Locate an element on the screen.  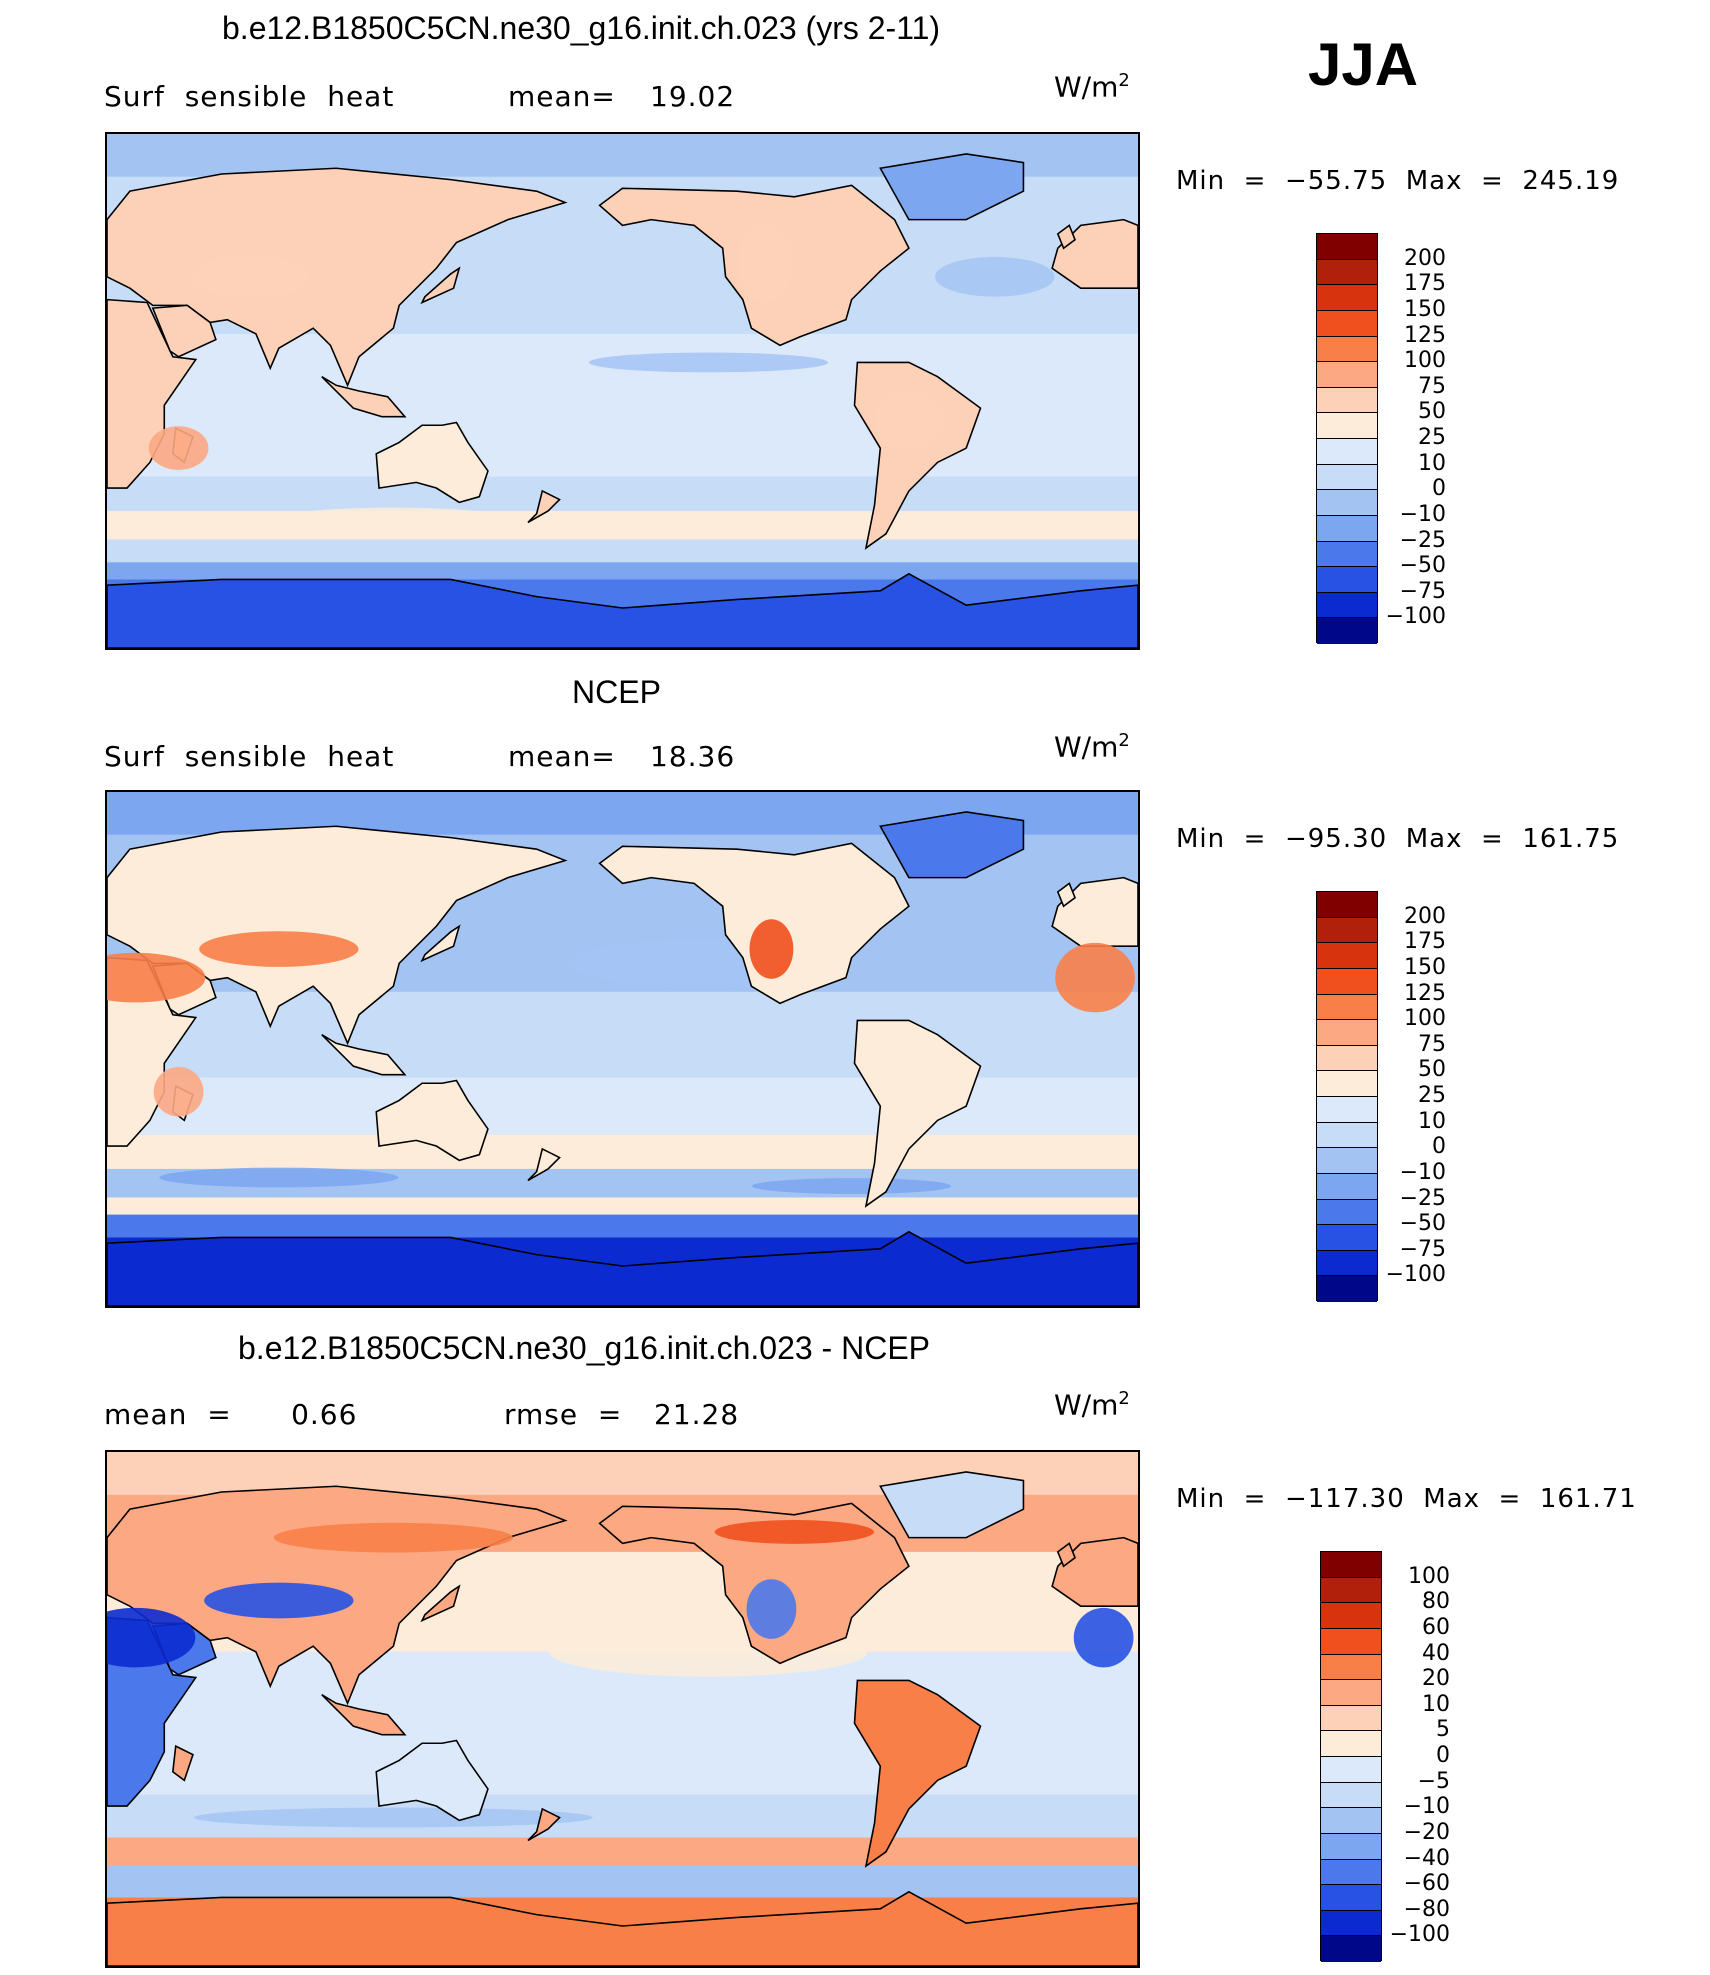
colorbar-label: −40 is located at coordinates (1426, 1858).